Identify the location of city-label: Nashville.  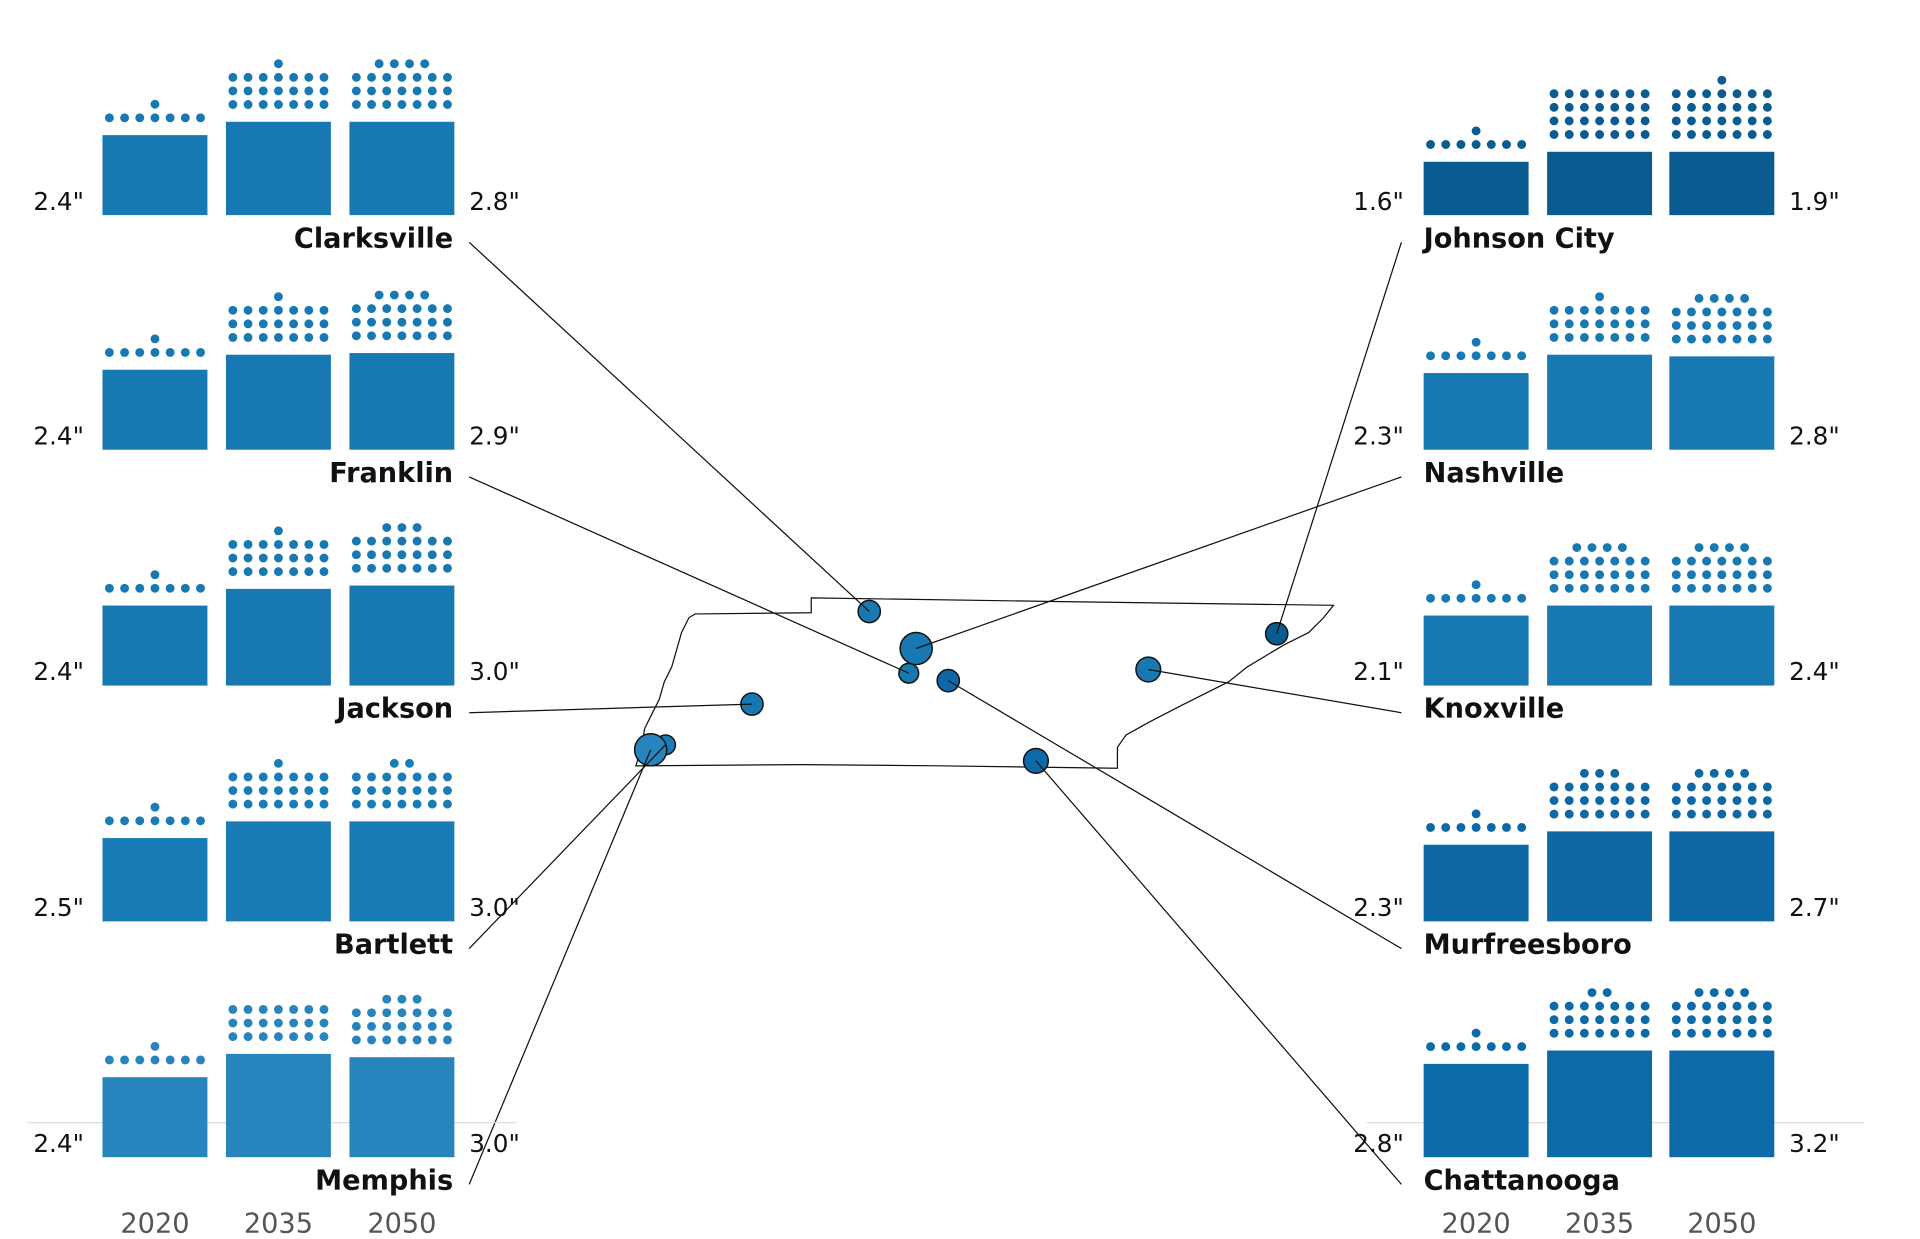
(1494, 473).